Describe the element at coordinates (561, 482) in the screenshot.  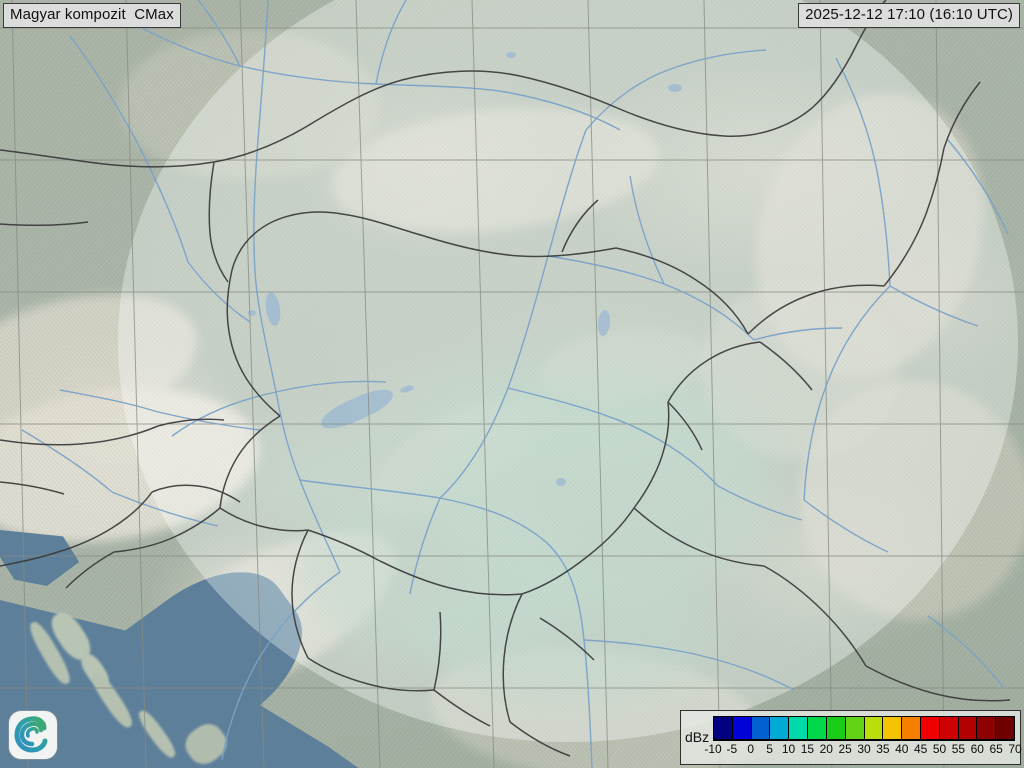
I see `reservoir-east` at that location.